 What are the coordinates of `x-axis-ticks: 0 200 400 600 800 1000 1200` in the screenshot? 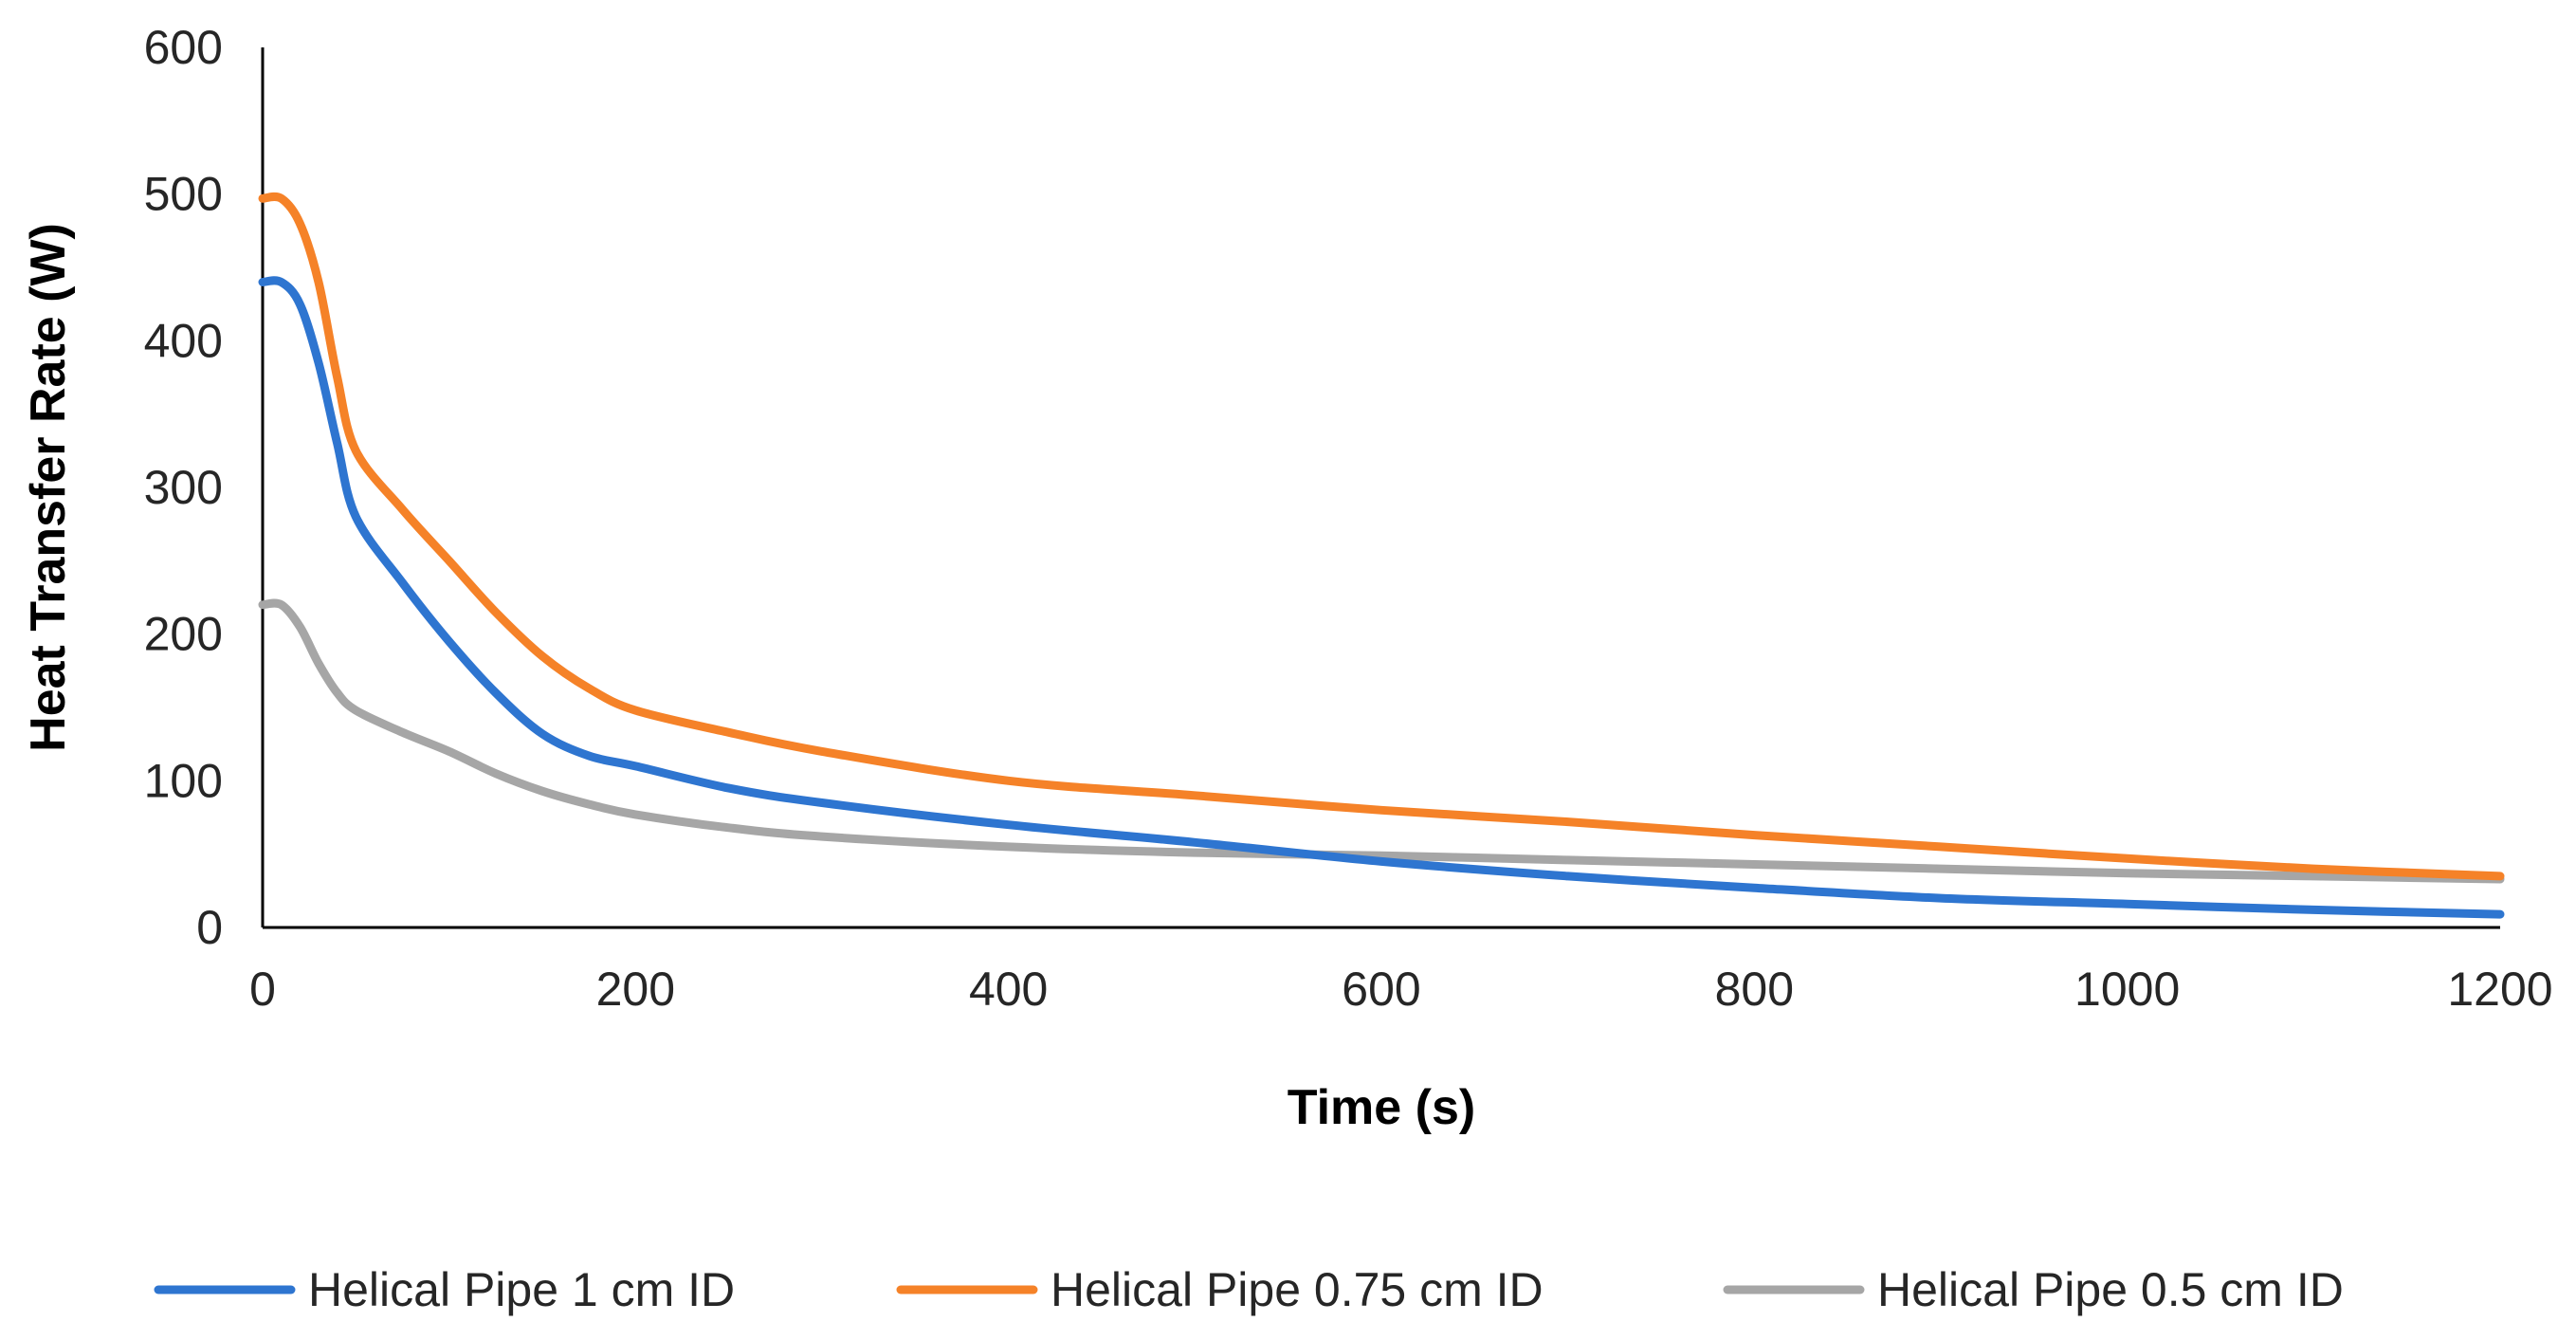 It's located at (1401, 990).